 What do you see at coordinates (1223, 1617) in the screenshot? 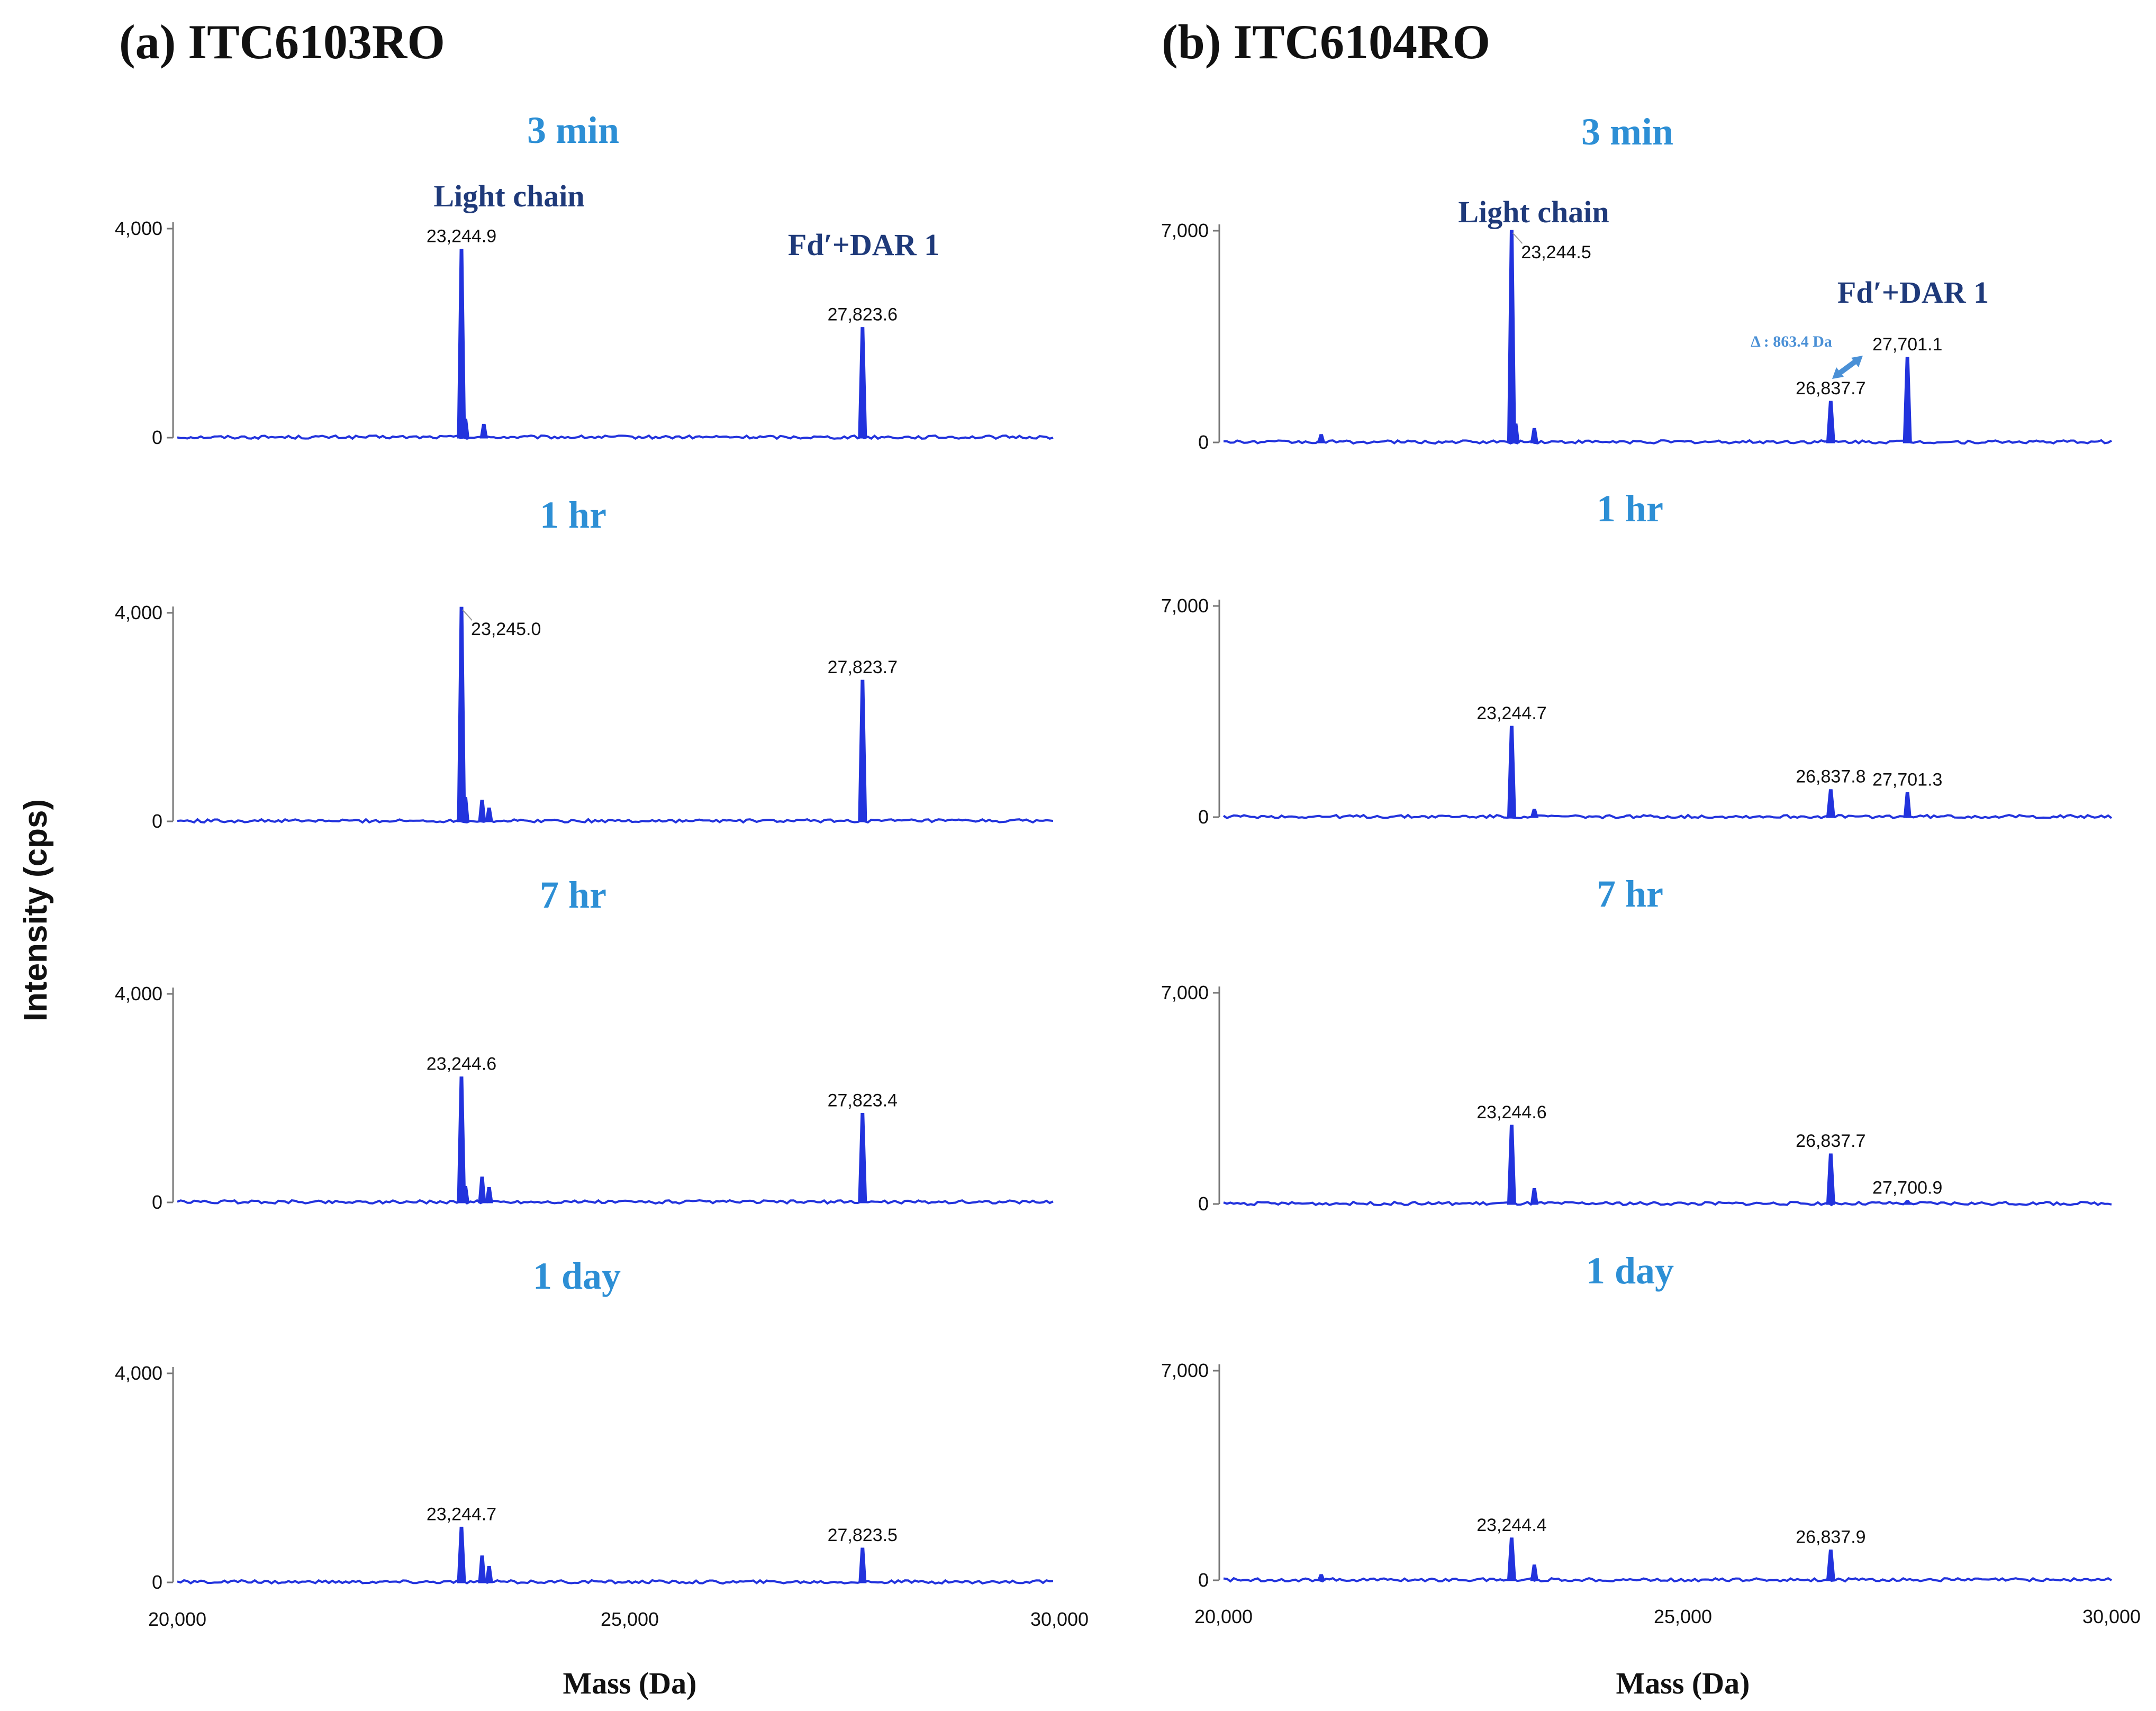
I see `x-tick-b-20000: 20,000` at bounding box center [1223, 1617].